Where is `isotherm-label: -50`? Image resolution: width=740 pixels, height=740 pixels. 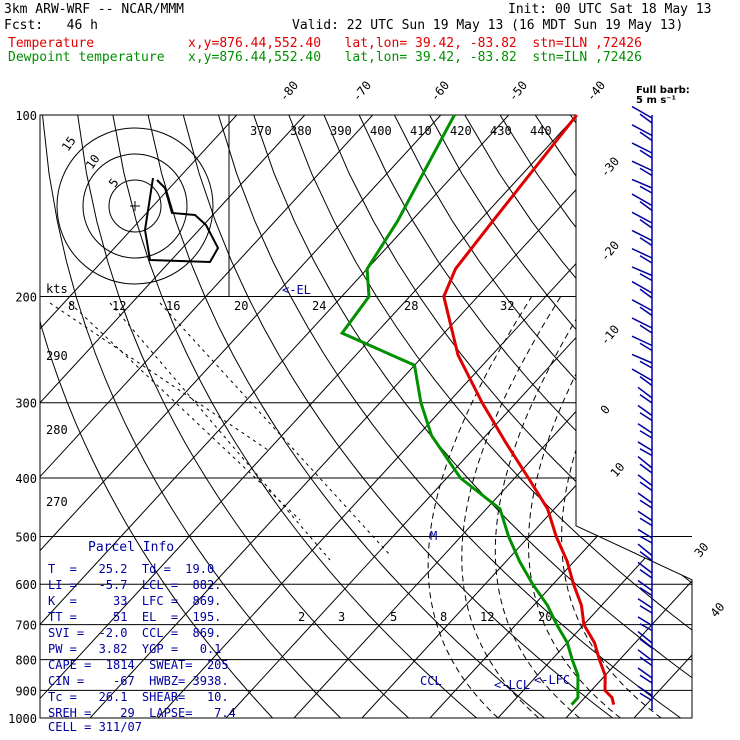 isotherm-label: -50 is located at coordinates (518, 91).